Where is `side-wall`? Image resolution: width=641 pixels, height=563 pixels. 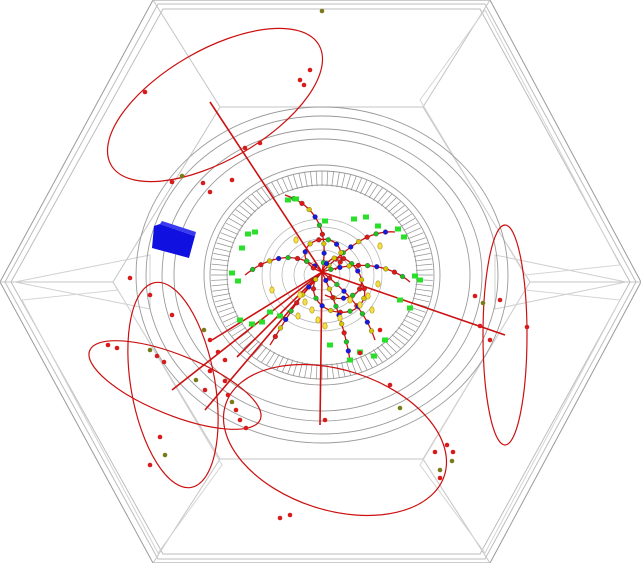 side-wall is located at coordinates (82, 282).